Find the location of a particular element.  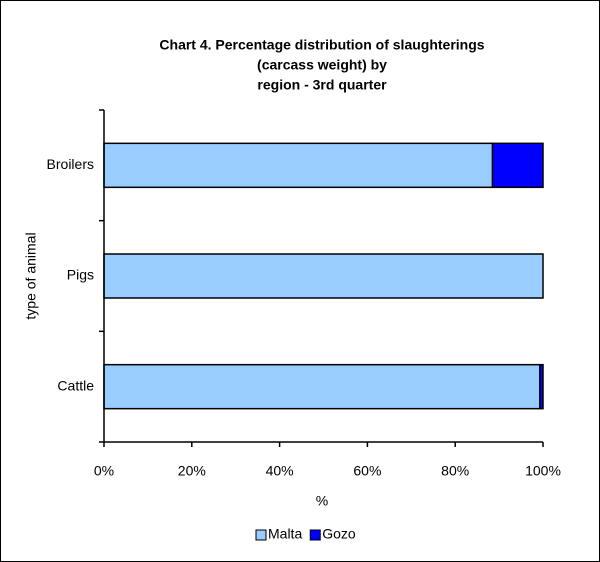

x-tick-label: 20% is located at coordinates (192, 471).